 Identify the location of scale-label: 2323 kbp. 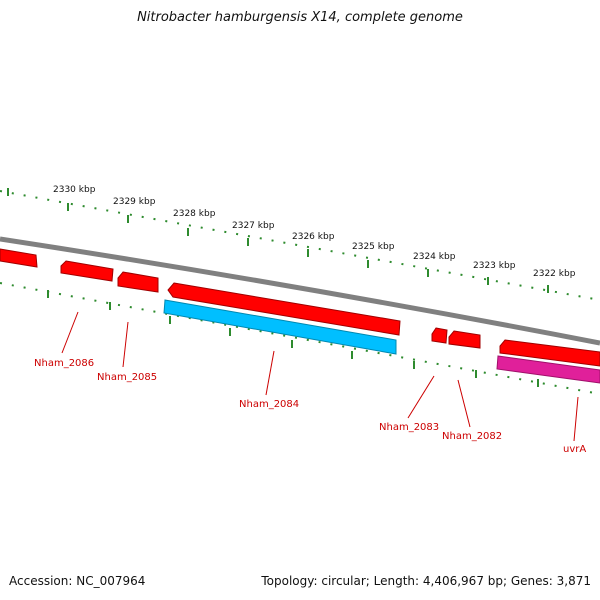
(494, 266).